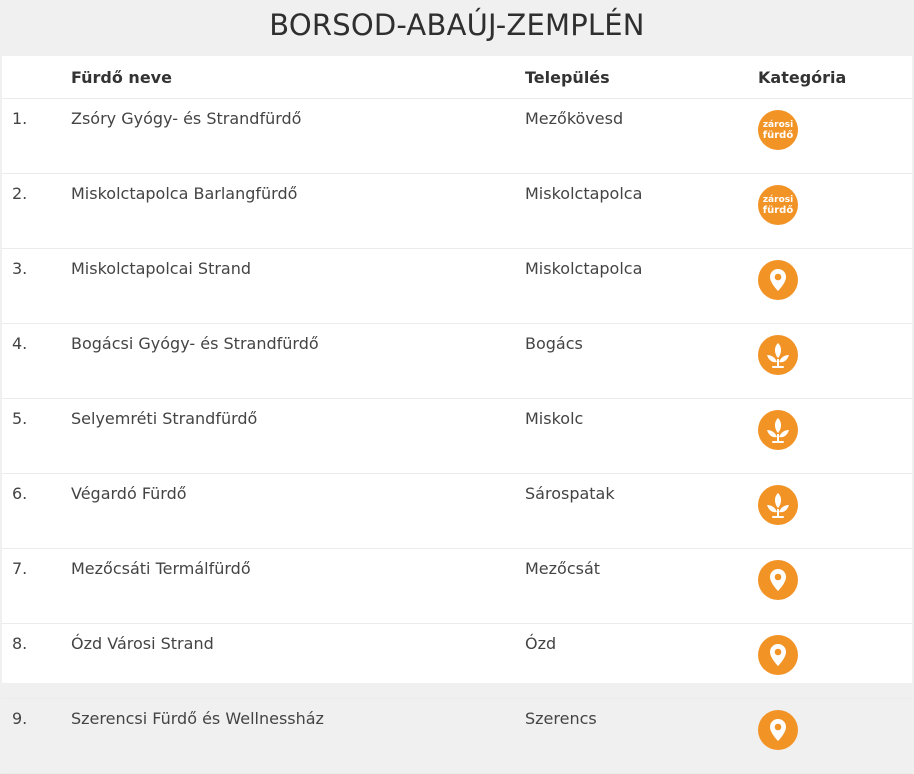  What do you see at coordinates (298, 586) in the screenshot?
I see `bath-name-link: Mezőcsáti Termálfürdő` at bounding box center [298, 586].